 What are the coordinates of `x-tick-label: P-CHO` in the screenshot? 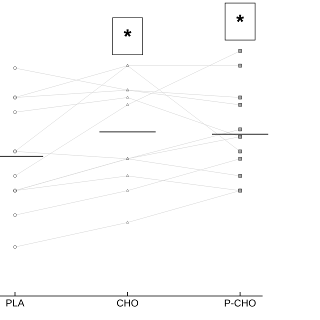 It's located at (240, 303).